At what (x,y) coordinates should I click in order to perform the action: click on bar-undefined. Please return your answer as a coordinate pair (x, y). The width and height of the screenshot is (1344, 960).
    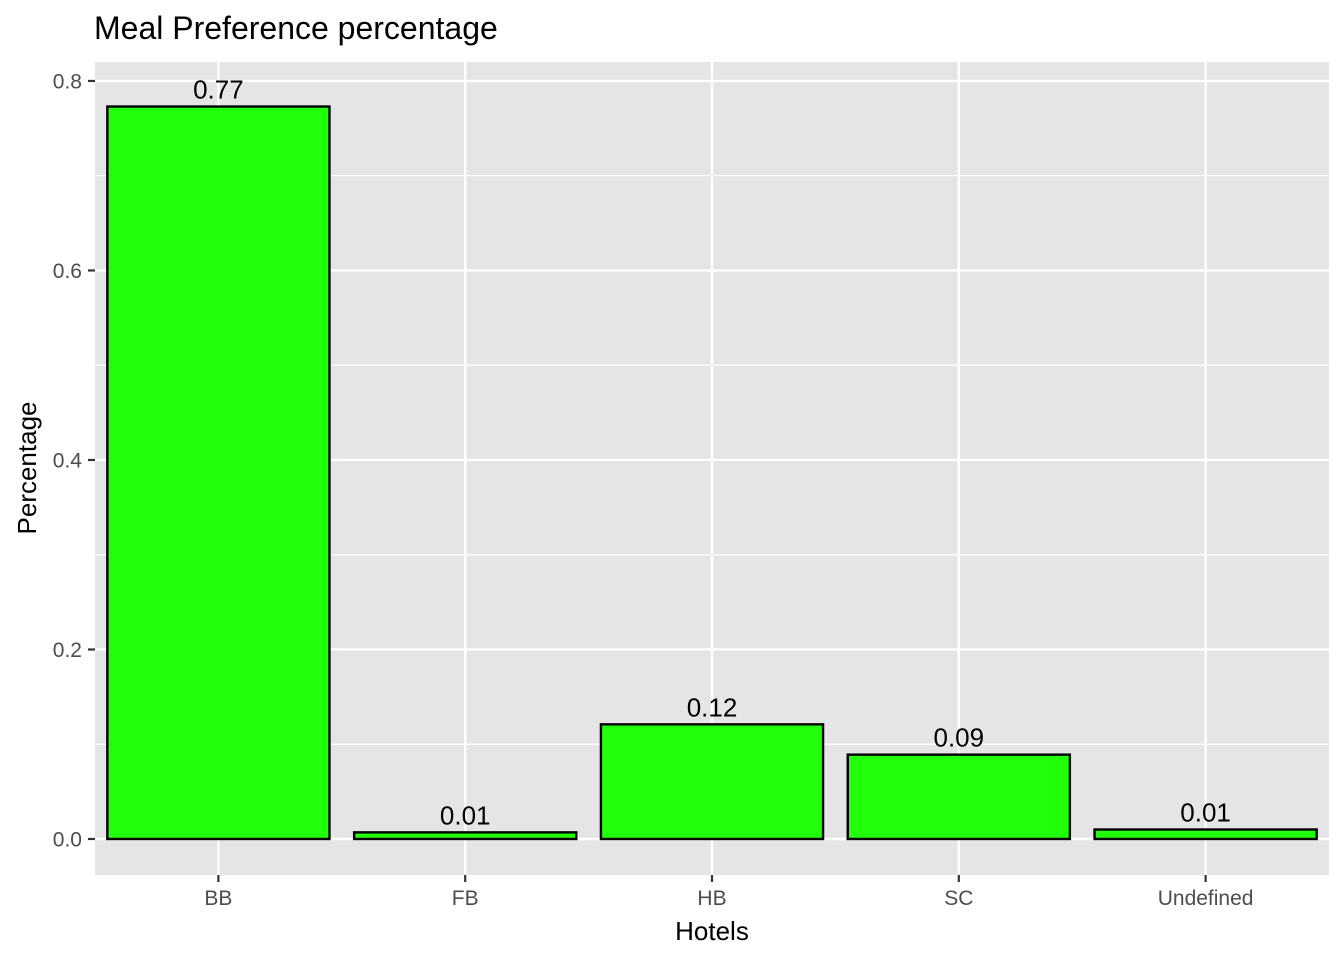
    Looking at the image, I should click on (1205, 834).